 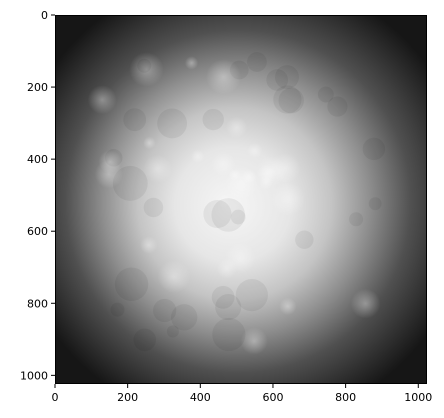 What do you see at coordinates (242, 394) in the screenshot?
I see `x-axis: 0 200 400 600 800 1000` at bounding box center [242, 394].